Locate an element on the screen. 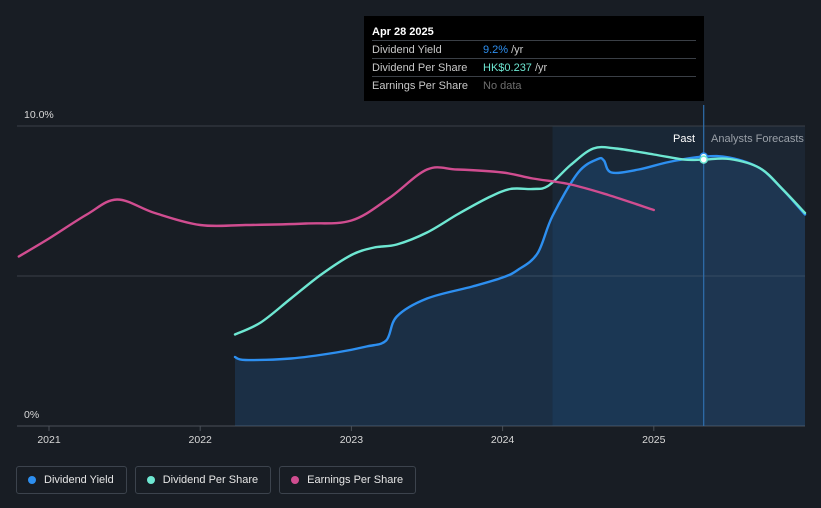 The height and width of the screenshot is (508, 821). dividend-per-share-marker is located at coordinates (703, 159).